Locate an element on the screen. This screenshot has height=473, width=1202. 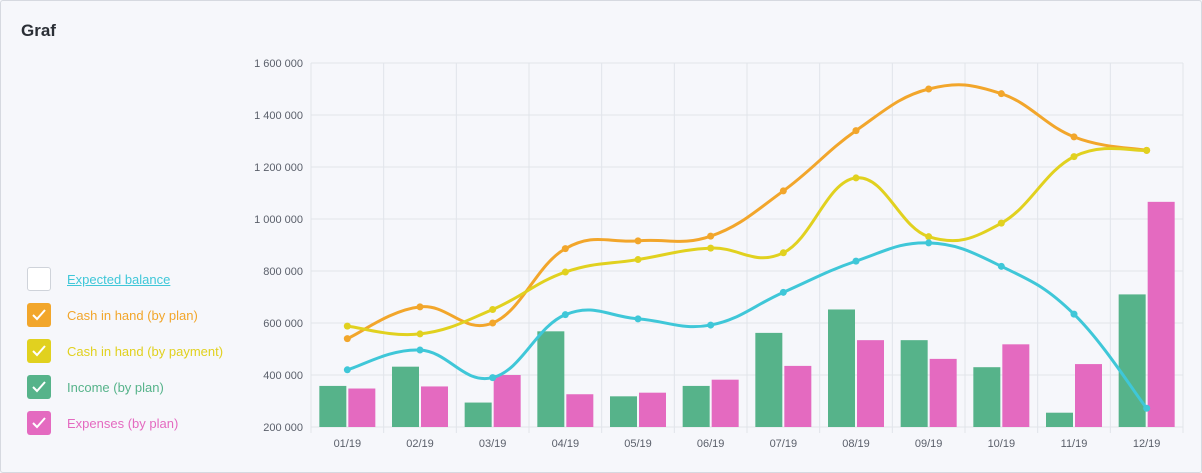
y-tick-label: 1 200 000 is located at coordinates (278, 168).